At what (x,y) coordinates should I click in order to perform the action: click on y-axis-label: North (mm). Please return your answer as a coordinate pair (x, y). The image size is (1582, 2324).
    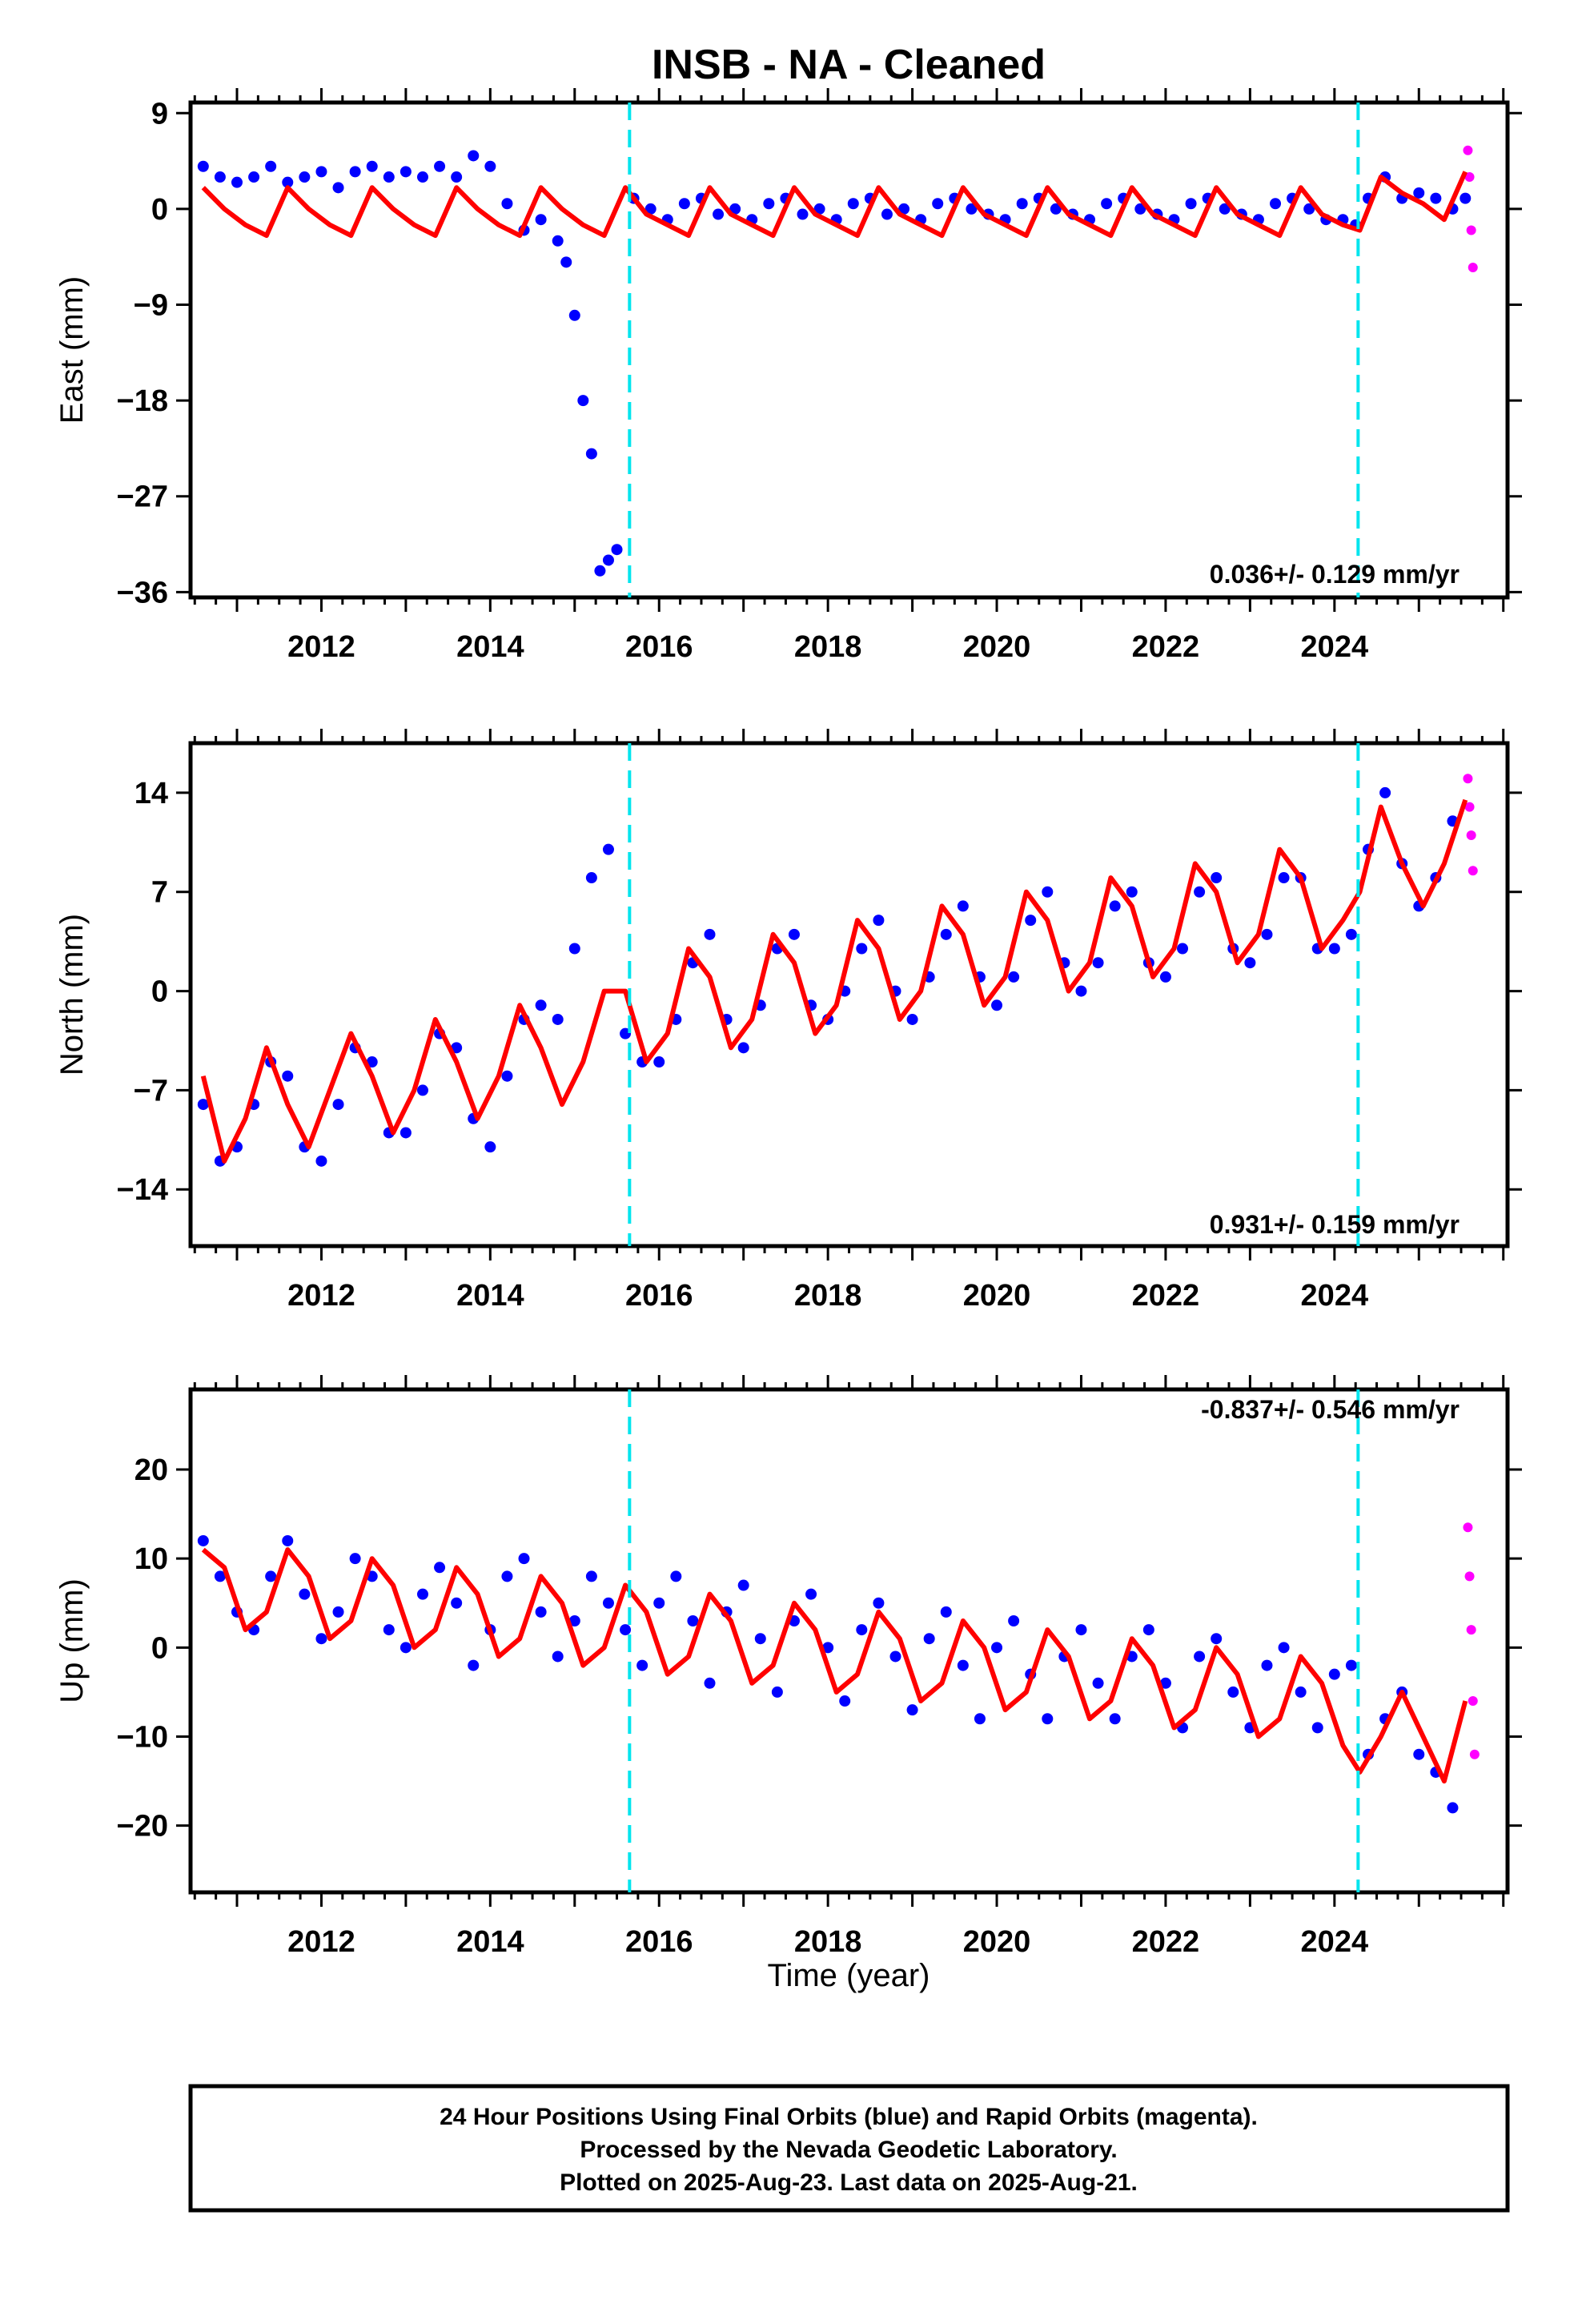
    Looking at the image, I should click on (72, 995).